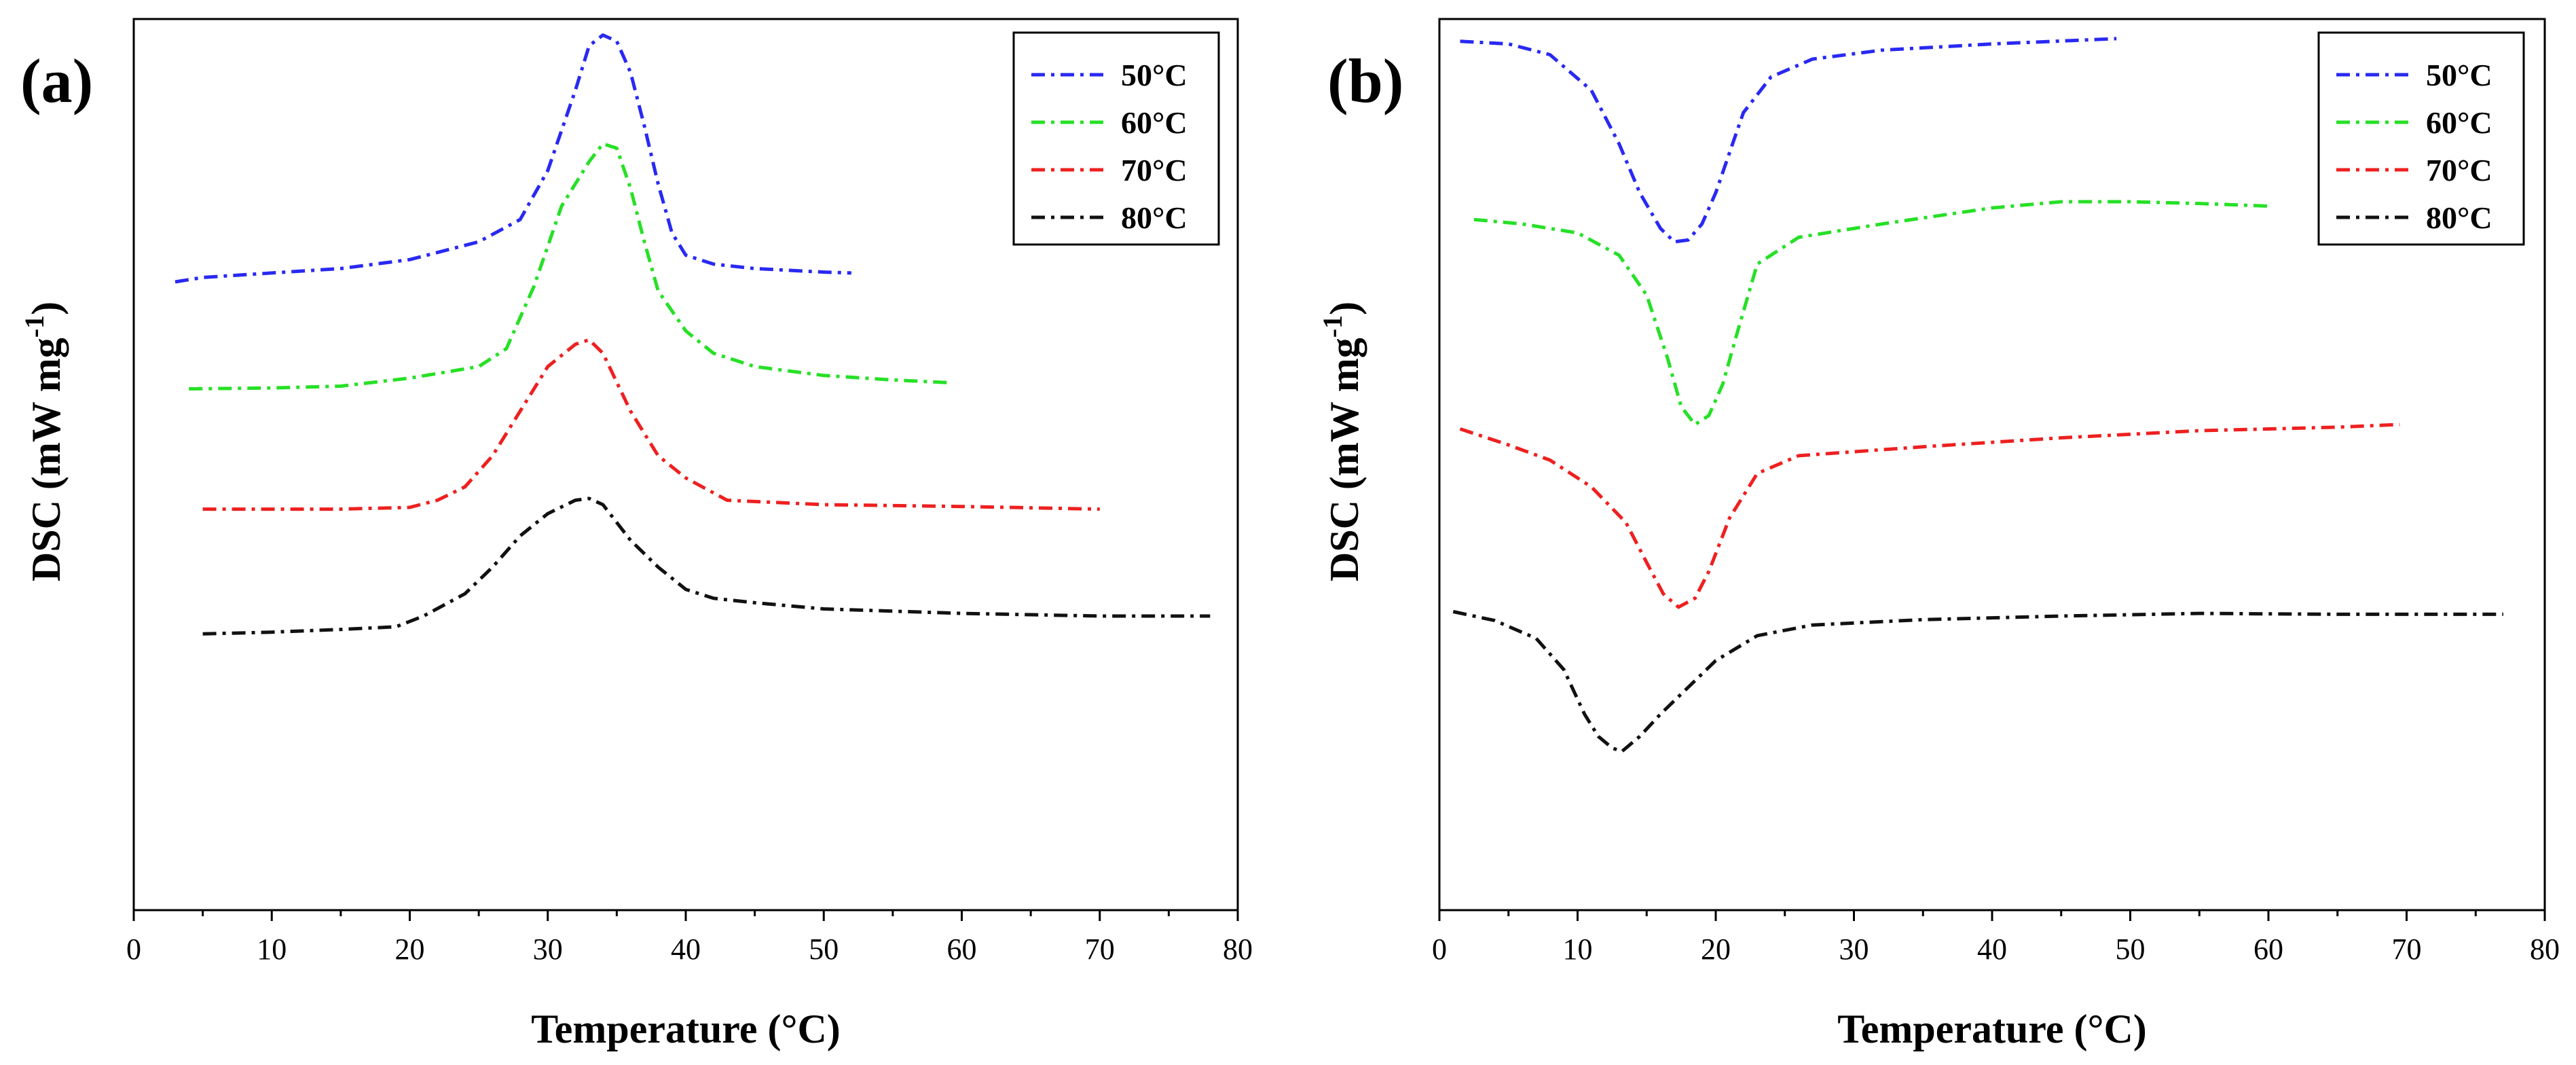 Image resolution: width=2576 pixels, height=1065 pixels. What do you see at coordinates (2459, 75) in the screenshot?
I see `panel-b-legend-label-50c: 50°C` at bounding box center [2459, 75].